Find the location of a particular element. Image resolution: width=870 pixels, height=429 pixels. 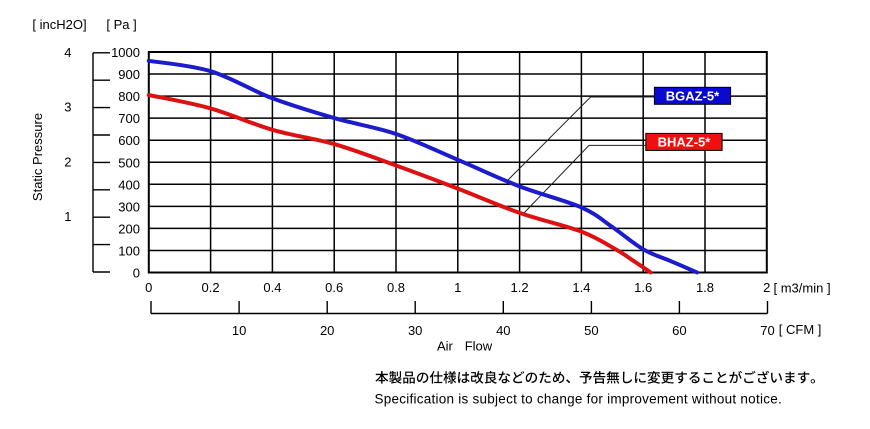

svg-text: BGAZ-5* is located at coordinates (693, 95).